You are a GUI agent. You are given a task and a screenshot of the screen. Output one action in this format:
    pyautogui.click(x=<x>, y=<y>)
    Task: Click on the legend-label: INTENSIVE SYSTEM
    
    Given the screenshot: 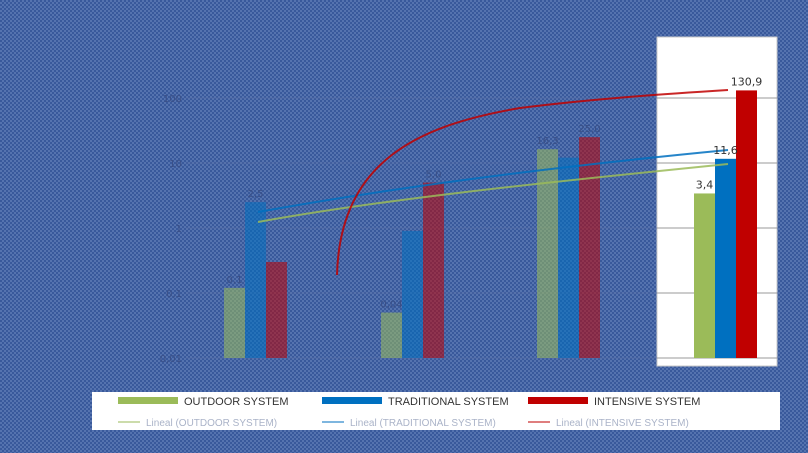 What is the action you would take?
    pyautogui.click(x=647, y=402)
    